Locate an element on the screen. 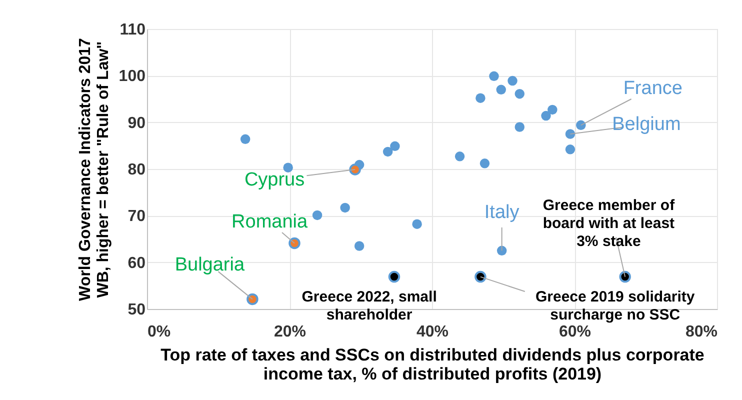 The image size is (742, 400). annotation: Romania is located at coordinates (270, 222).